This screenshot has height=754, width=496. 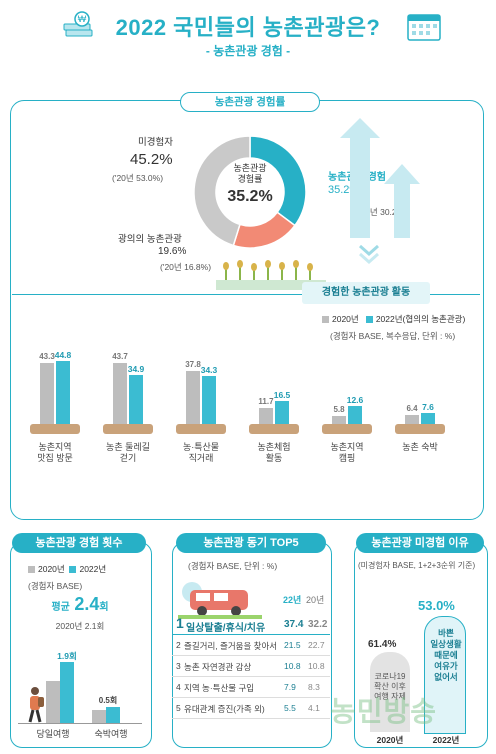 I want to click on freq-avg-label: 평균, so click(x=60, y=607).